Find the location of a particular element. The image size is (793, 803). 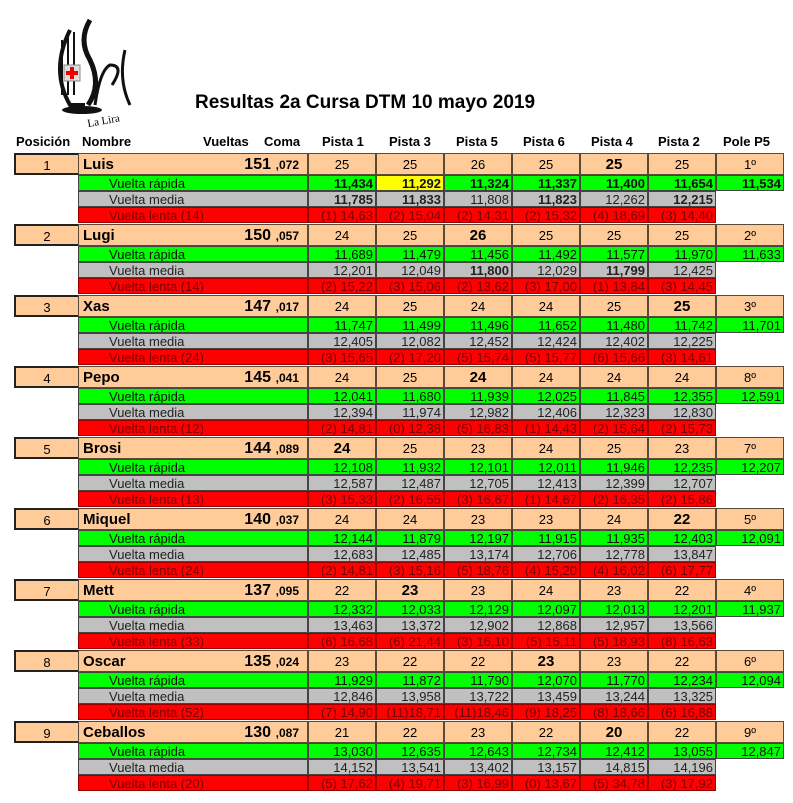

avg-lap-cell: 12,402 is located at coordinates (614, 341).